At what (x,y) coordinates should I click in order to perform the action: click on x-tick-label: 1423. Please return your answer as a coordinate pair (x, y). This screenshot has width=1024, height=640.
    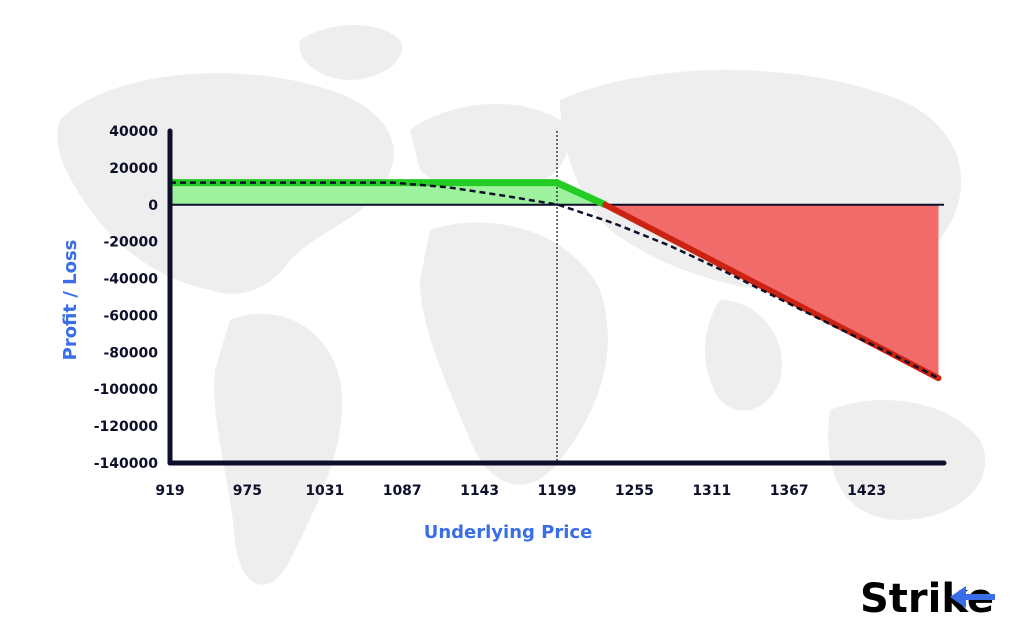
    Looking at the image, I should click on (866, 491).